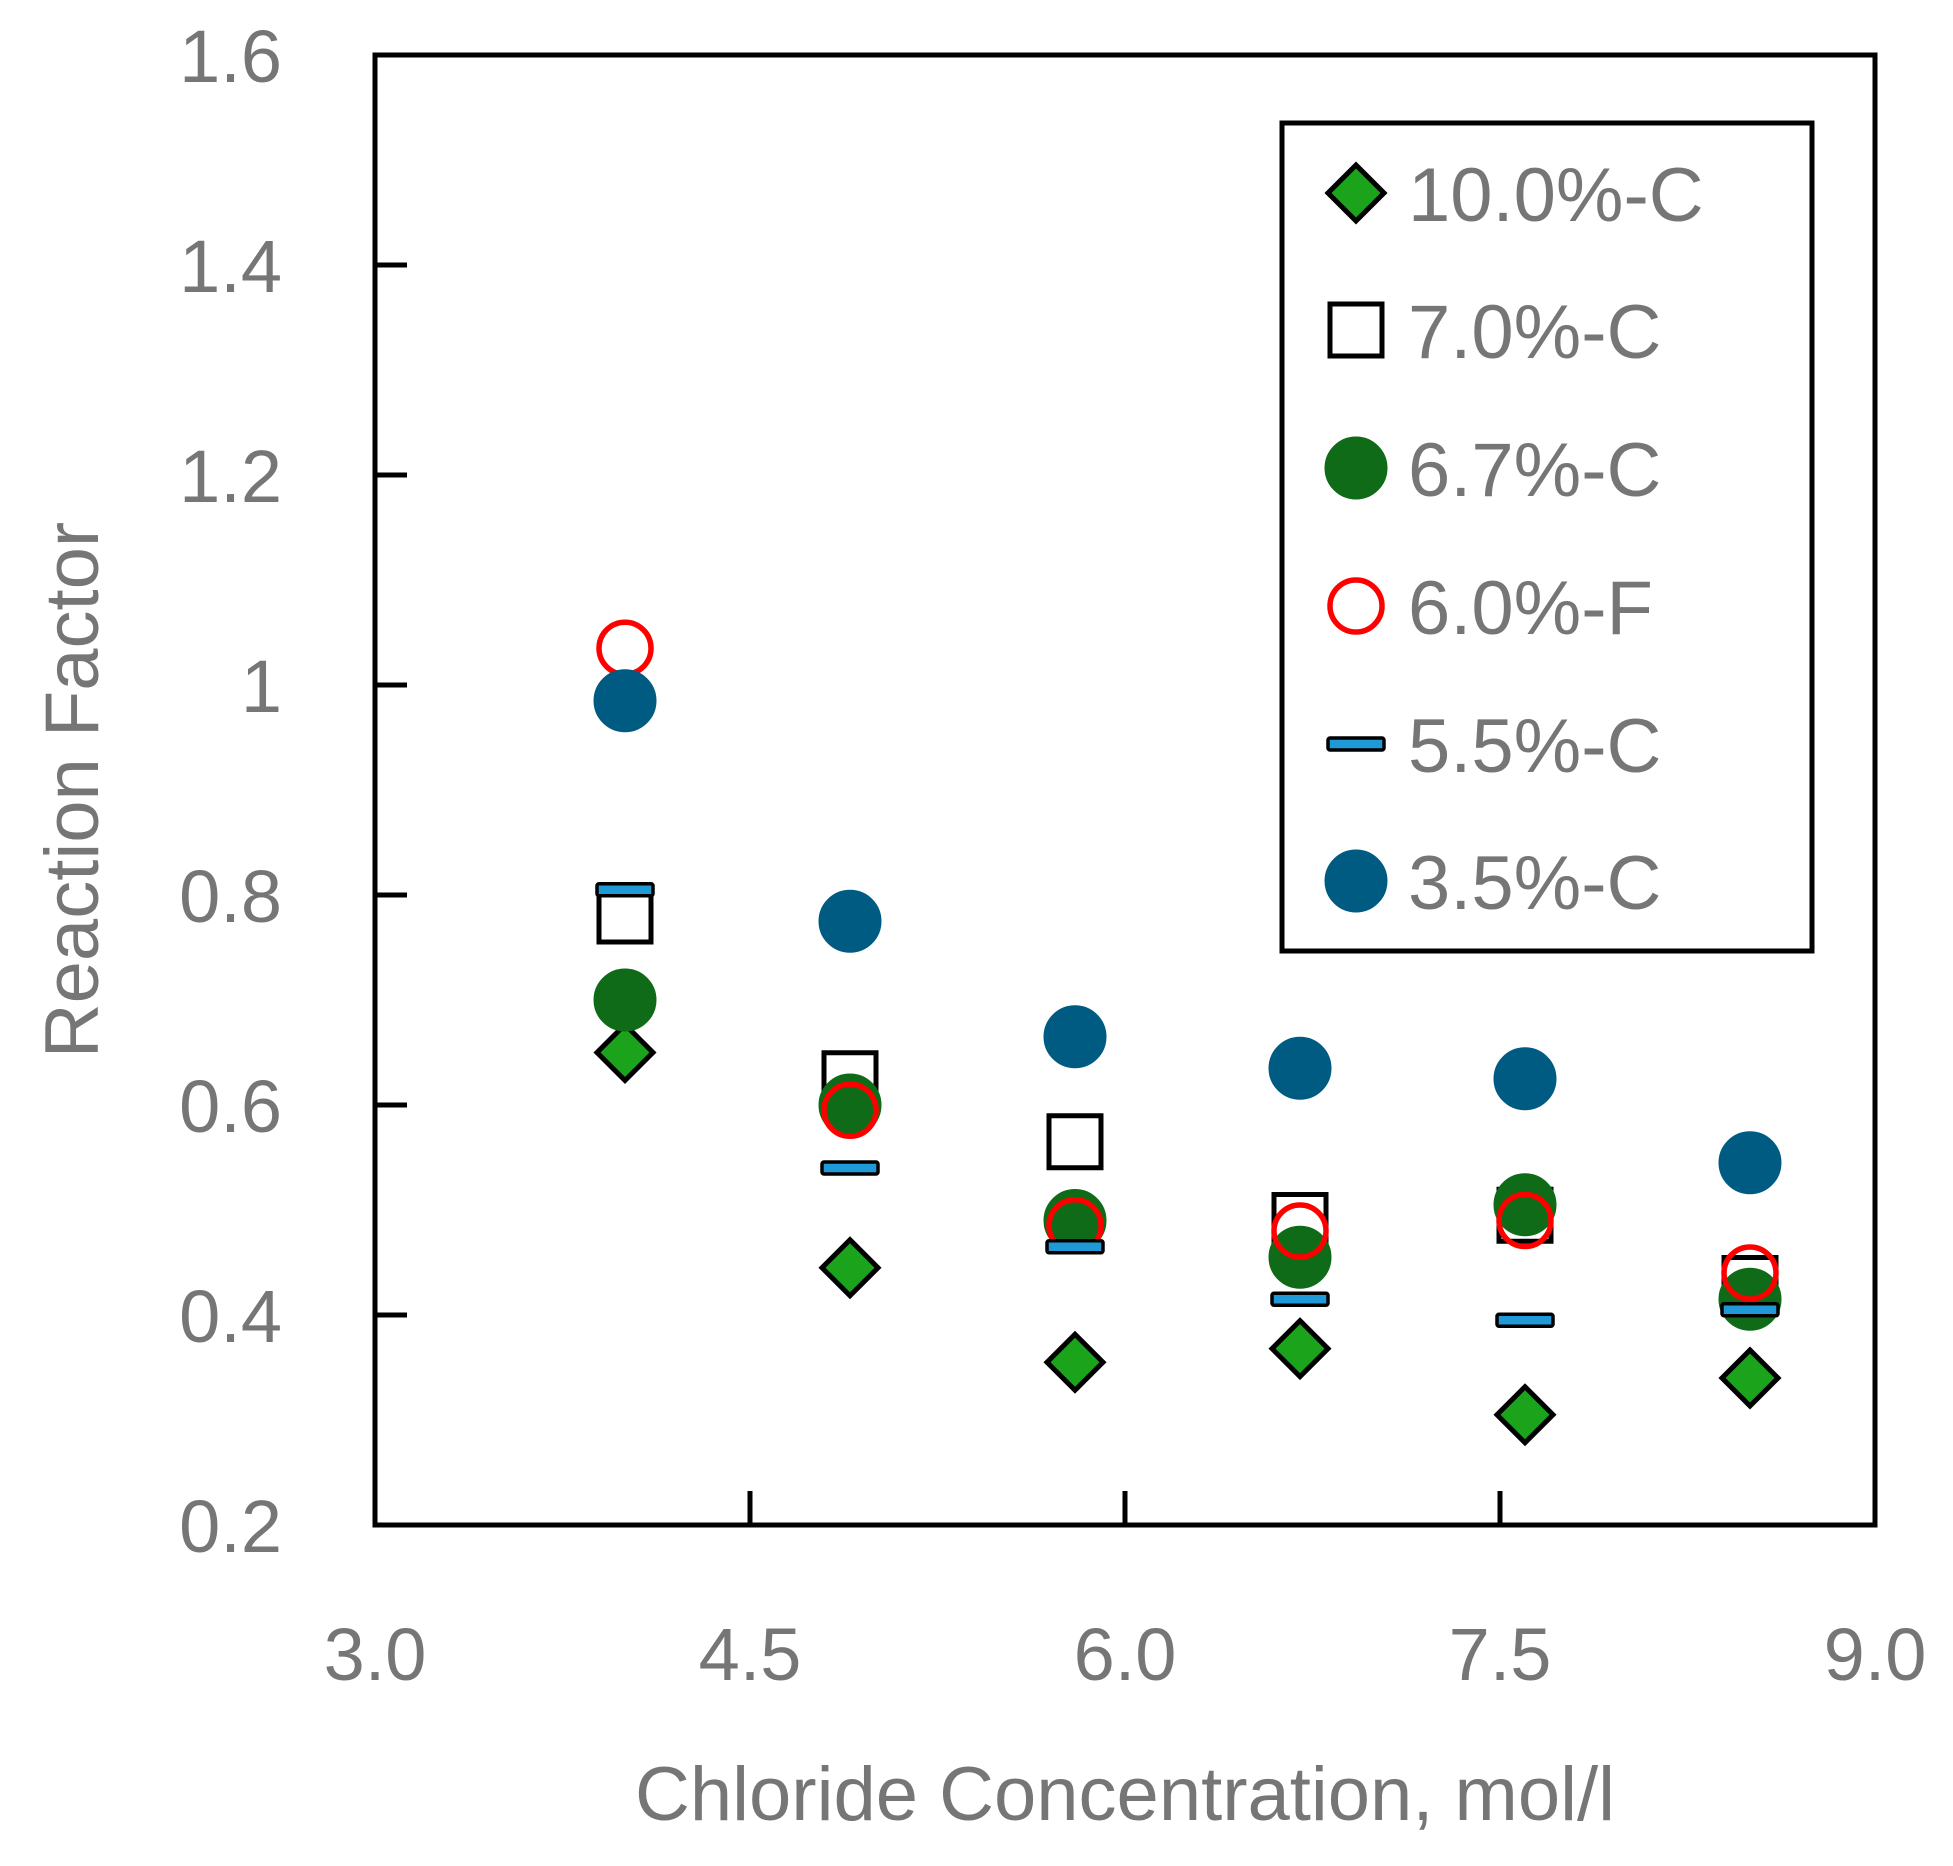  Describe the element at coordinates (230, 1316) in the screenshot. I see `y-tick-label: 0.4` at that location.